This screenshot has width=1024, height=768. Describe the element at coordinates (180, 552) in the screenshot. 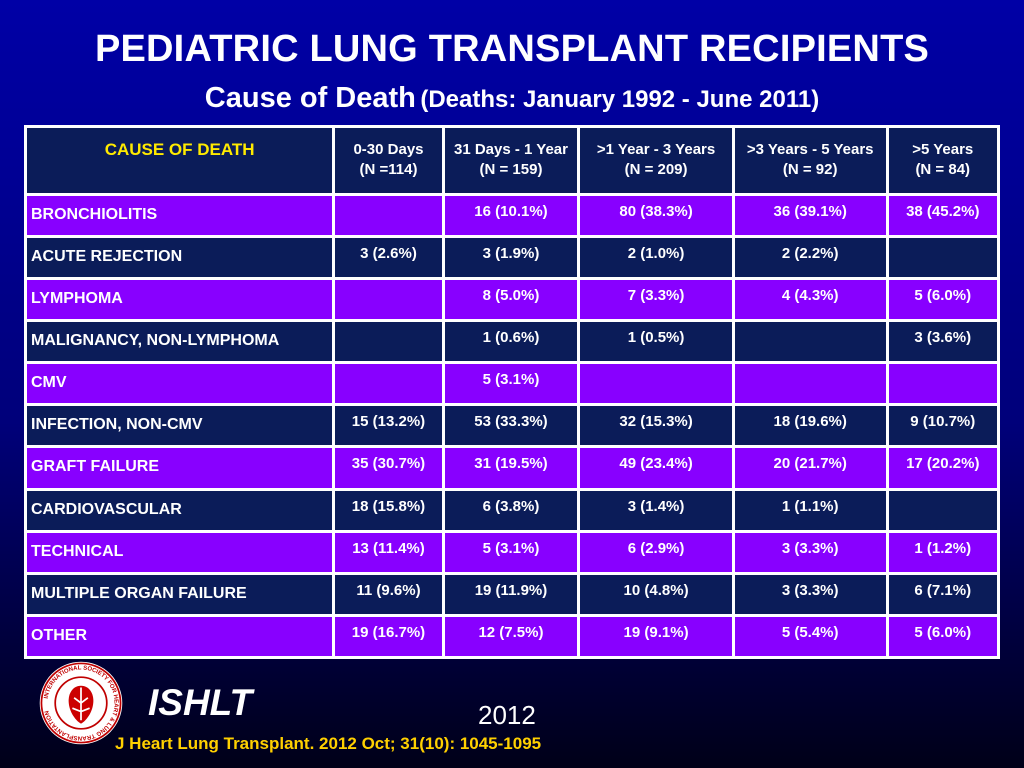

I see `cause-cell: TECHNICAL` at that location.